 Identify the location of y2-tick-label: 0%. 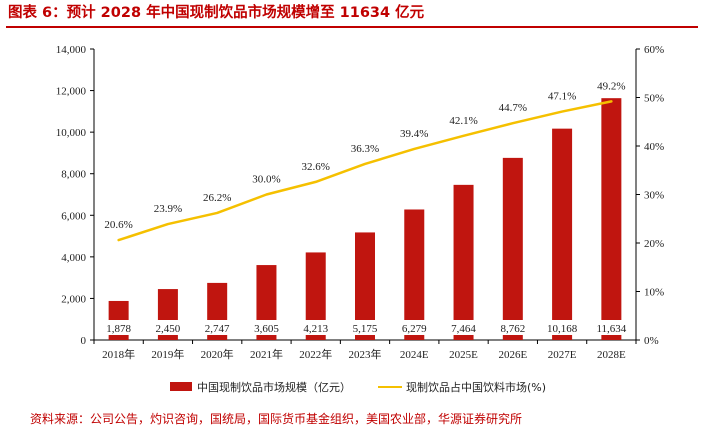
(651, 341).